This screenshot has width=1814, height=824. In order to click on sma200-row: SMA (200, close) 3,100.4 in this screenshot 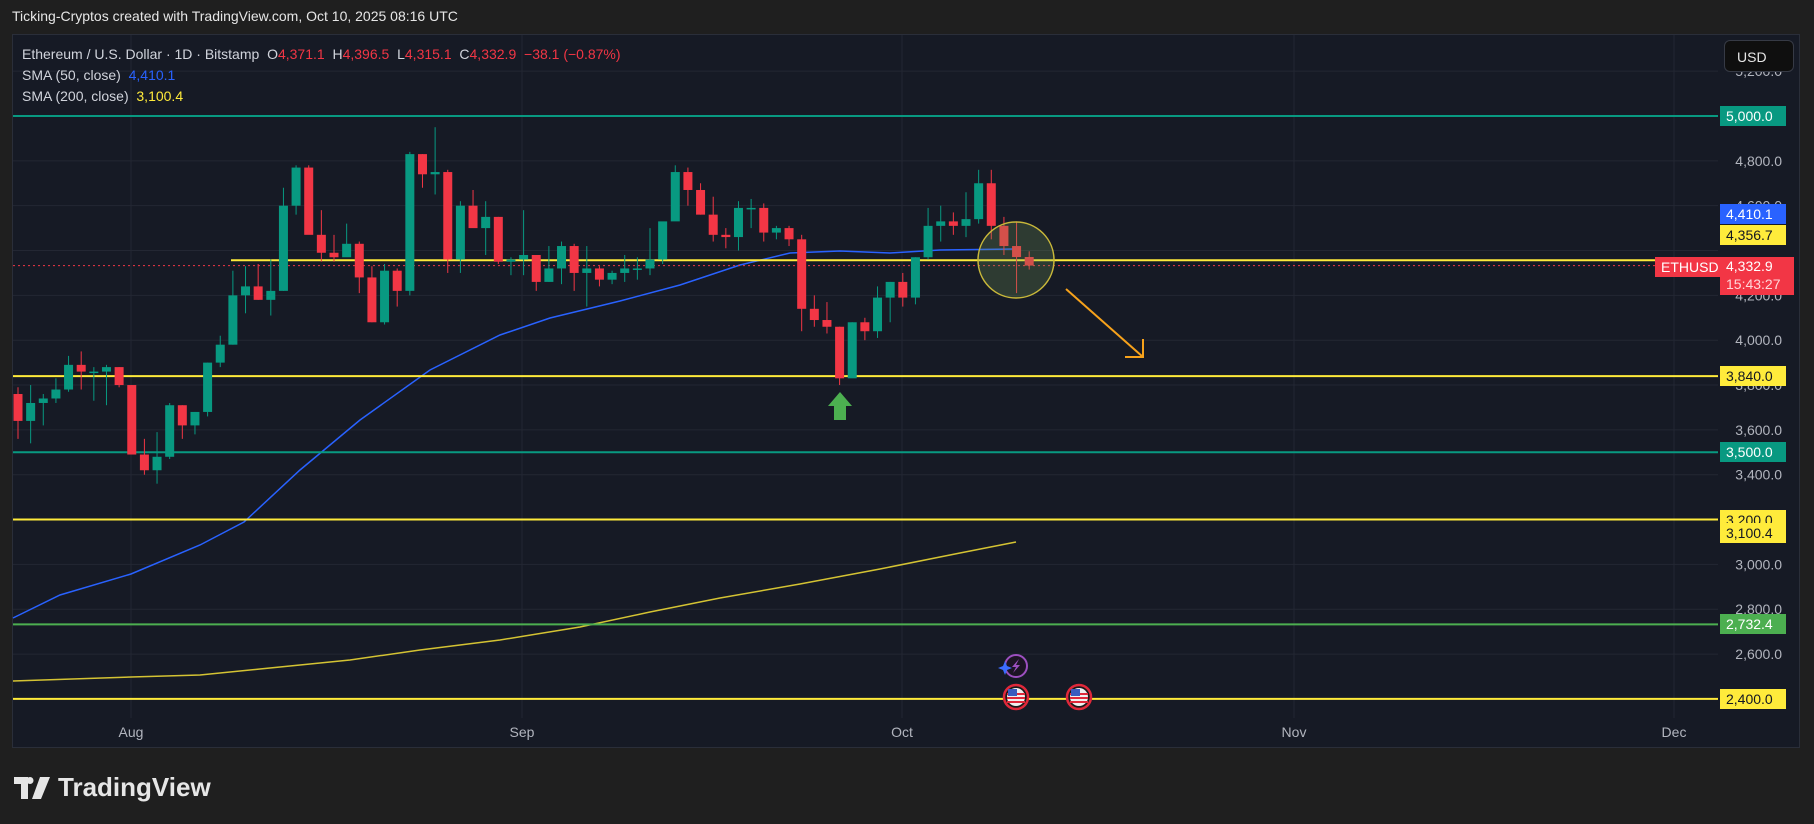, I will do `click(103, 96)`.